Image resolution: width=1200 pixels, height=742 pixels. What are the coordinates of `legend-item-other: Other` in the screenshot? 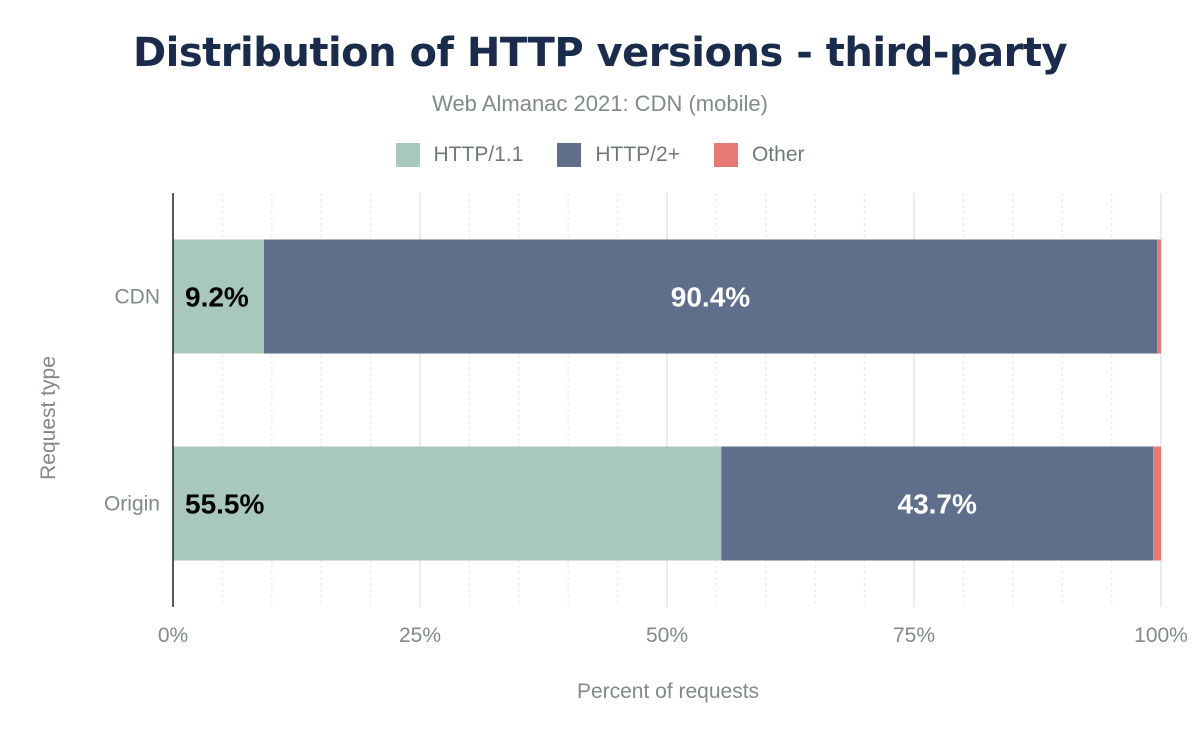 It's located at (759, 155).